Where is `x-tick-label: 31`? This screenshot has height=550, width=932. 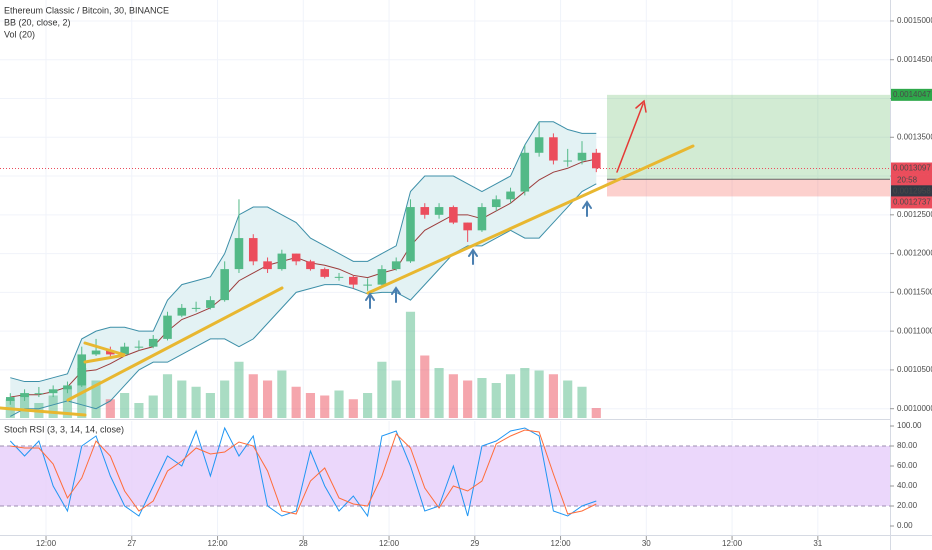 x-tick-label: 31 is located at coordinates (817, 543).